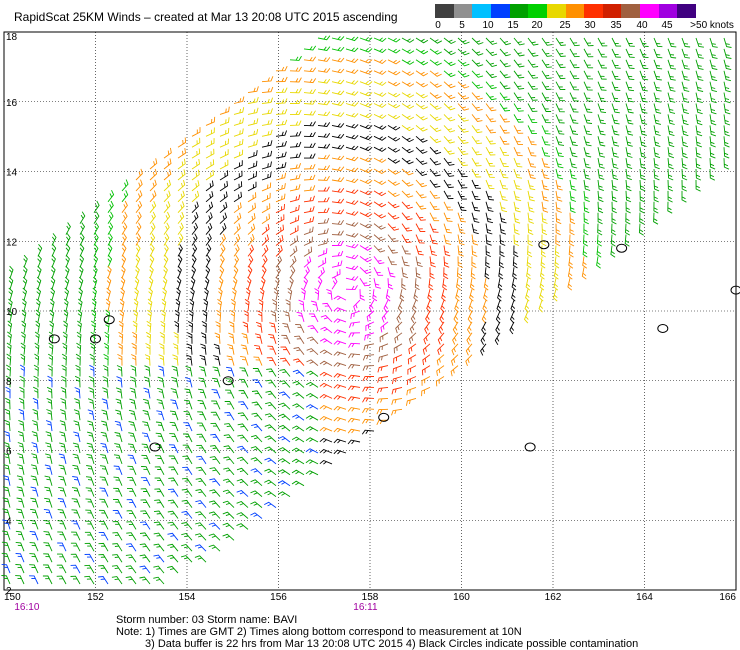 The height and width of the screenshot is (650, 740). Describe the element at coordinates (438, 25) in the screenshot. I see `scale-label: 0` at that location.